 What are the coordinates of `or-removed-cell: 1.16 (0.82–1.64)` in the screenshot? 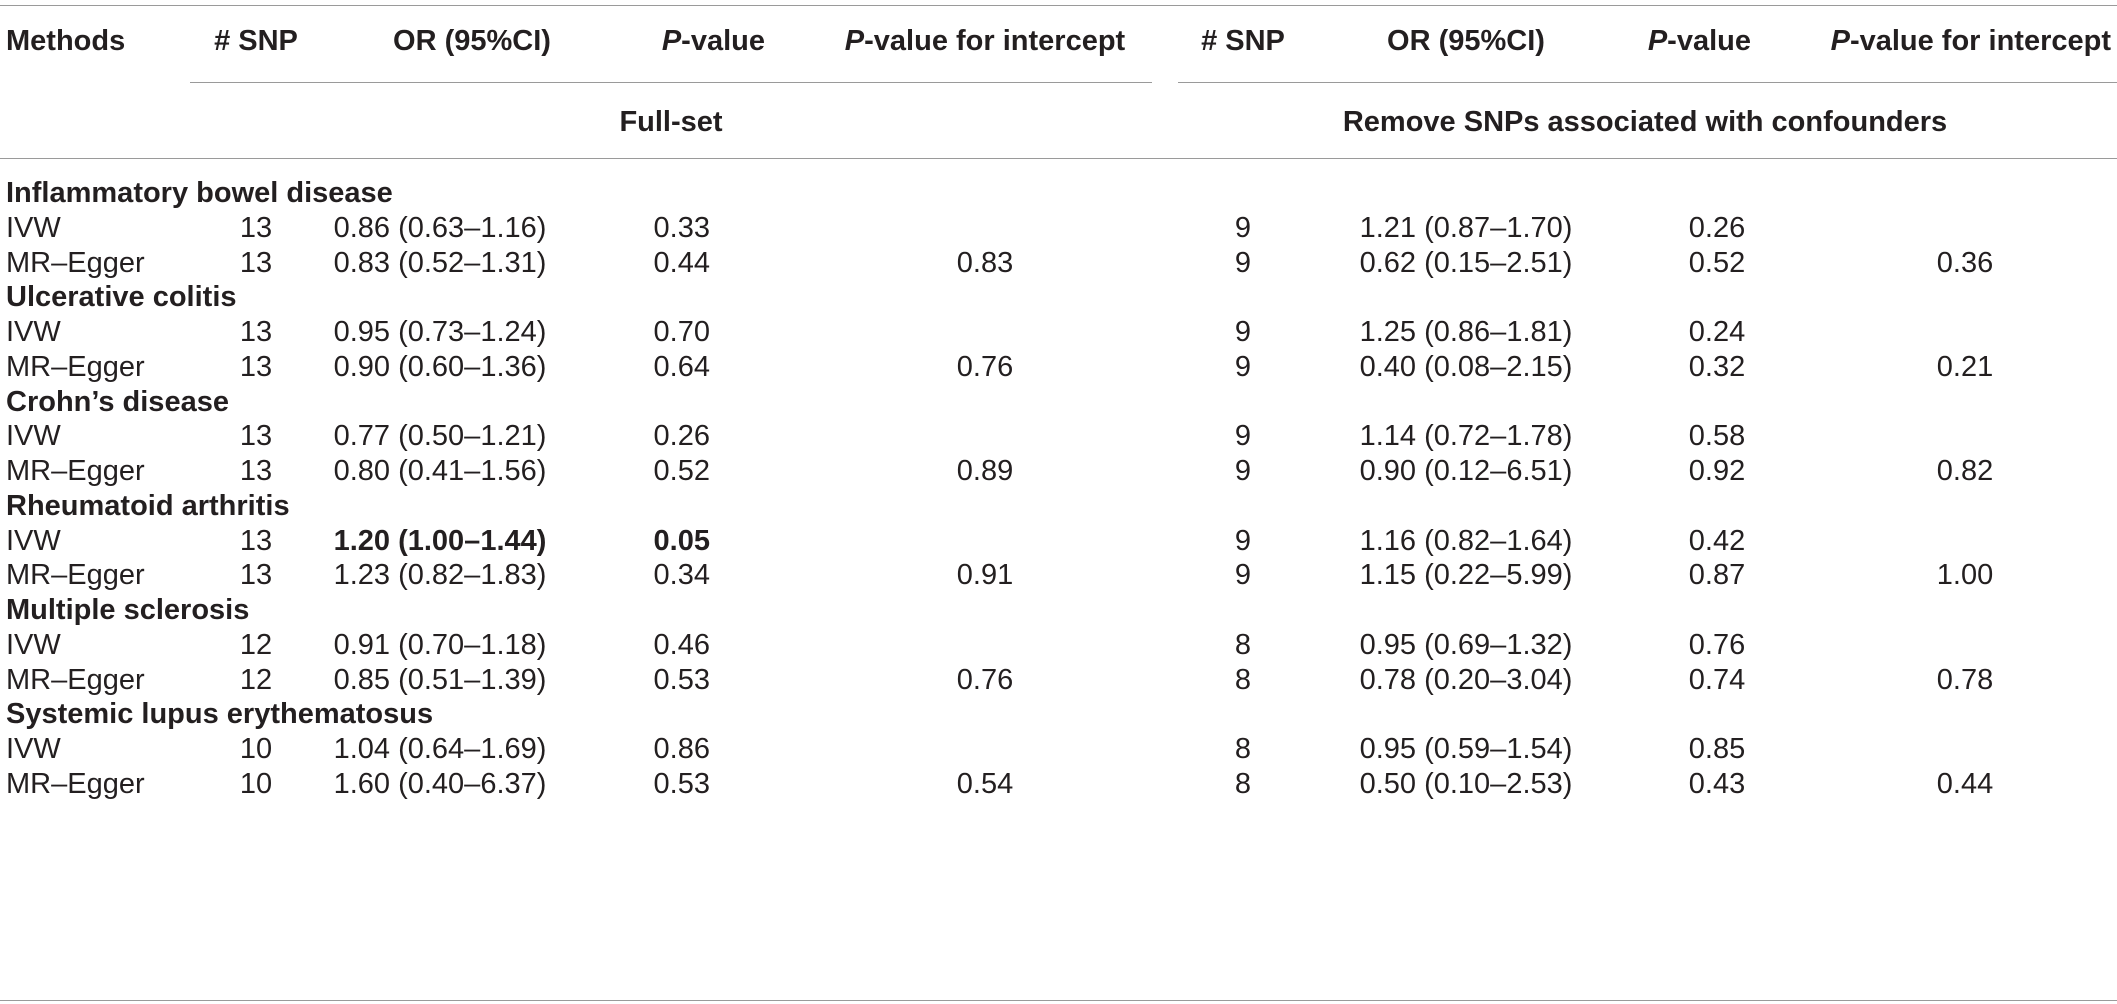 It's located at (1466, 540).